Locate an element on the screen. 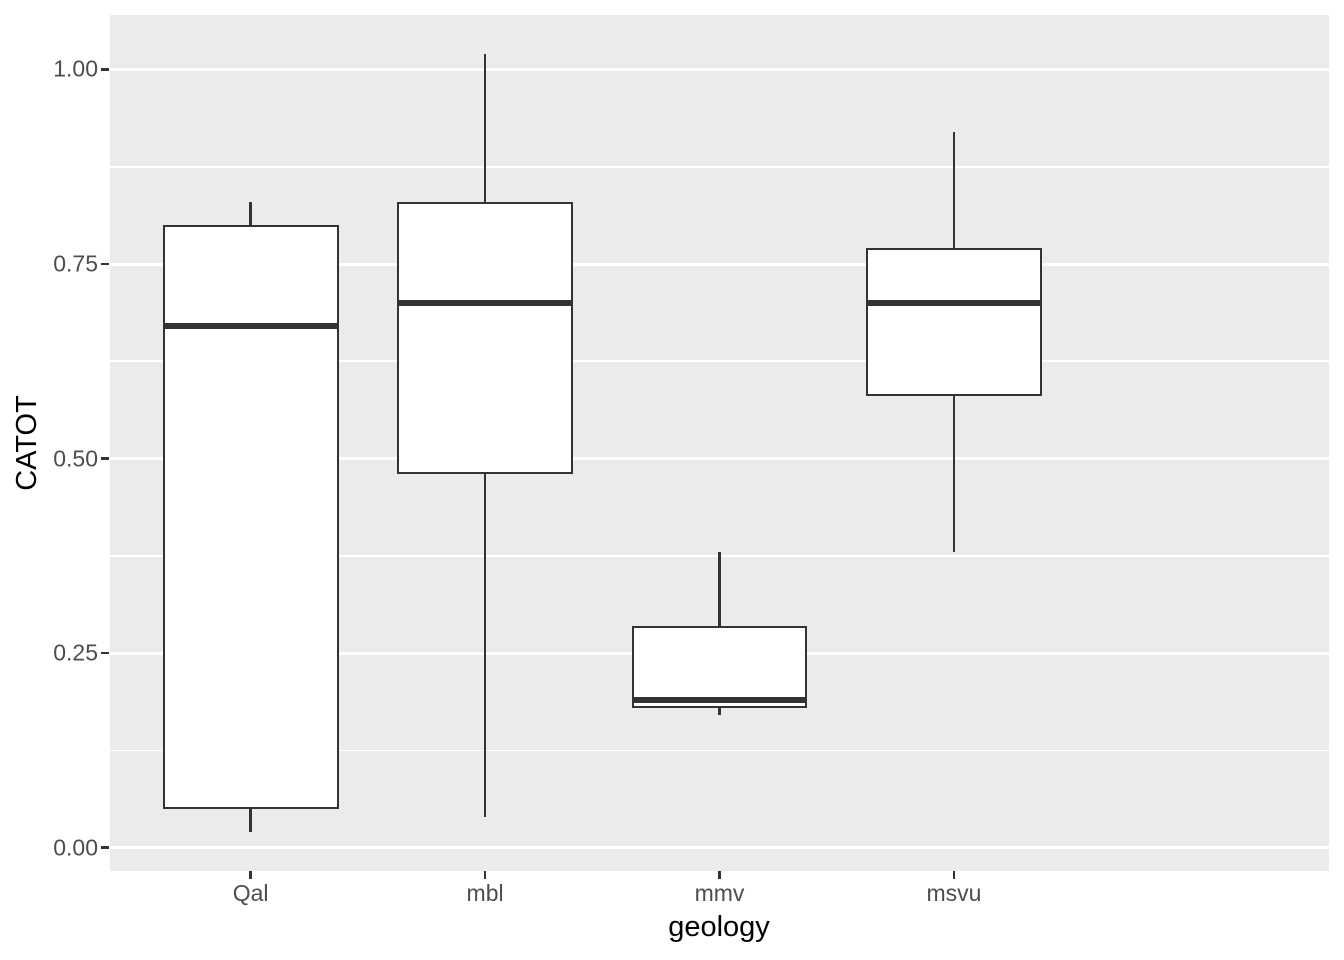  x-tick-label: msvu is located at coordinates (954, 893).